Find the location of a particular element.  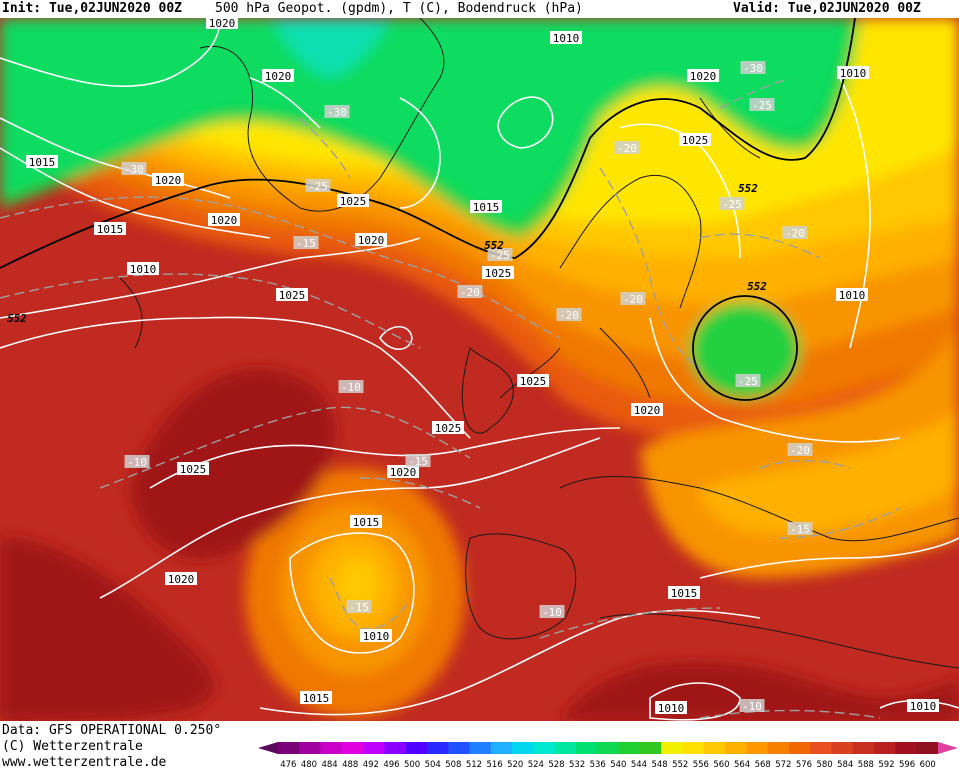

colorbar-tick-label: 532 is located at coordinates (577, 764).